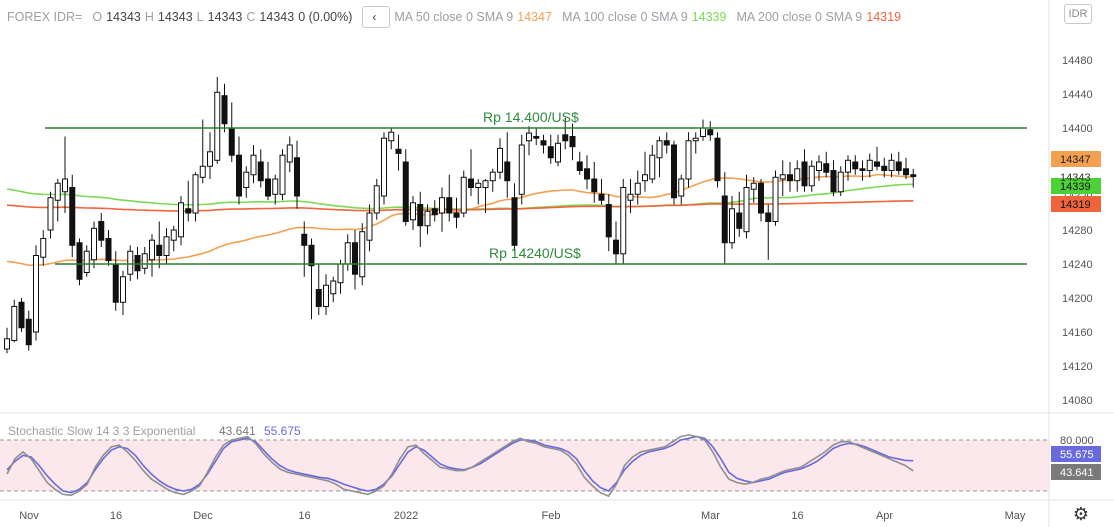  Describe the element at coordinates (1077, 299) in the screenshot. I see `price-tick-label: 14200` at that location.